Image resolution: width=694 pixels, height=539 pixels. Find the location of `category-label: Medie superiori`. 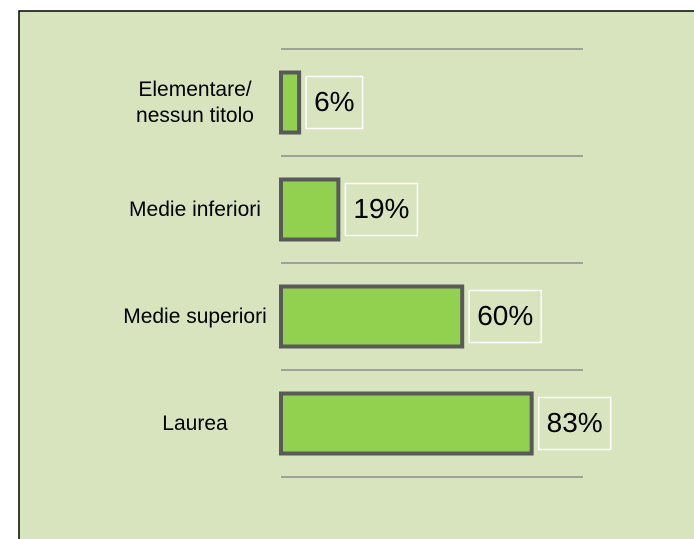

category-label: Medie superiori is located at coordinates (195, 316).